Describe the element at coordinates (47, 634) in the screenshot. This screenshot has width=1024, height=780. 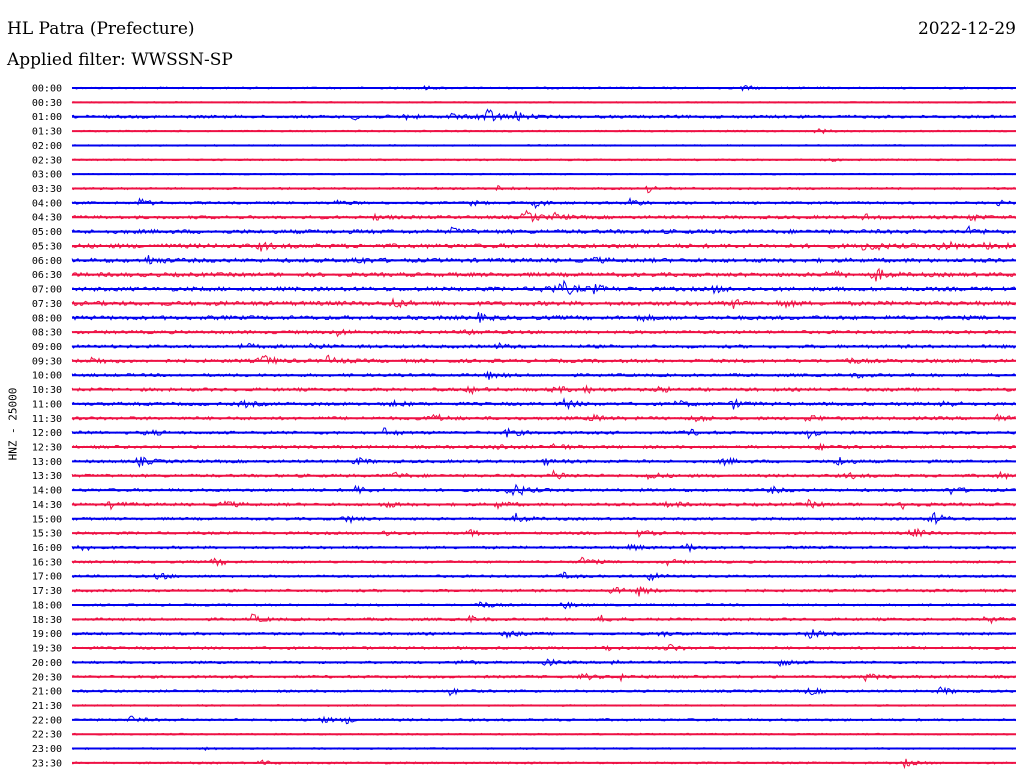
I see `tick-label-1900: 19:00` at that location.